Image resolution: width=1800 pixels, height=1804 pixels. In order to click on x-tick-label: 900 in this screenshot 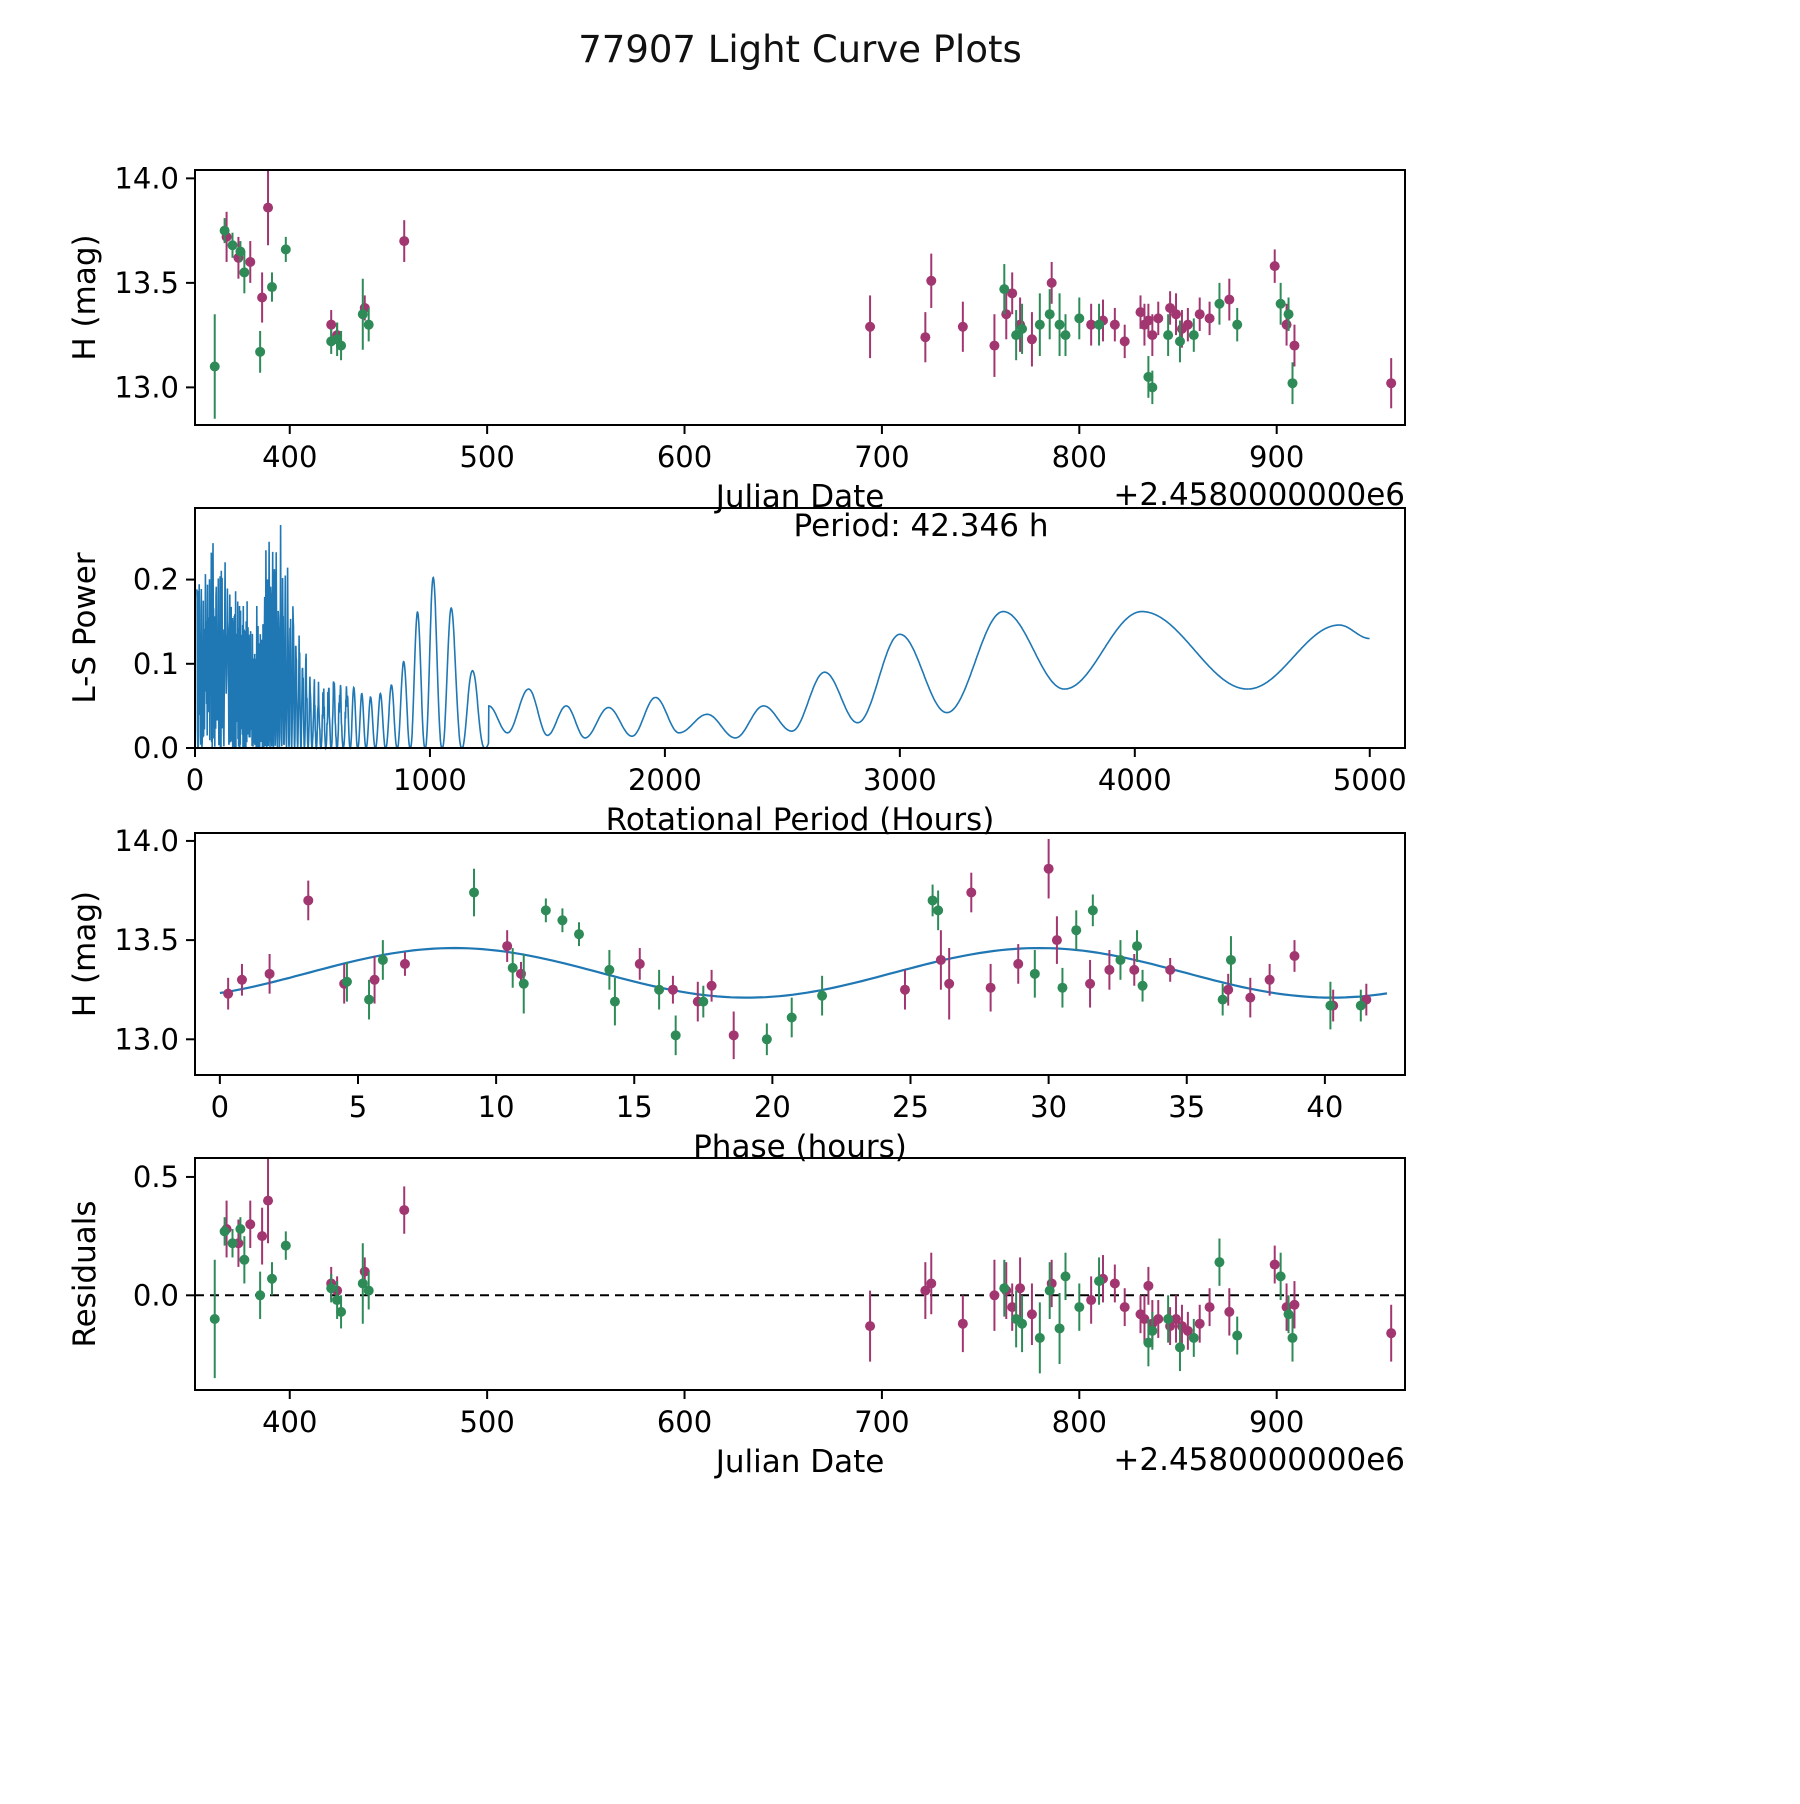, I will do `click(1276, 457)`.